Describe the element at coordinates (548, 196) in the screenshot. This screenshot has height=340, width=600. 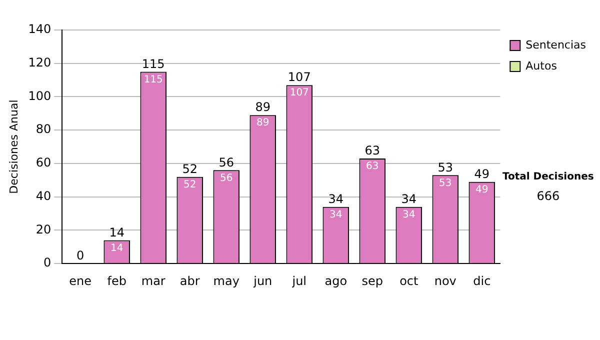
I see `text: 666` at that location.